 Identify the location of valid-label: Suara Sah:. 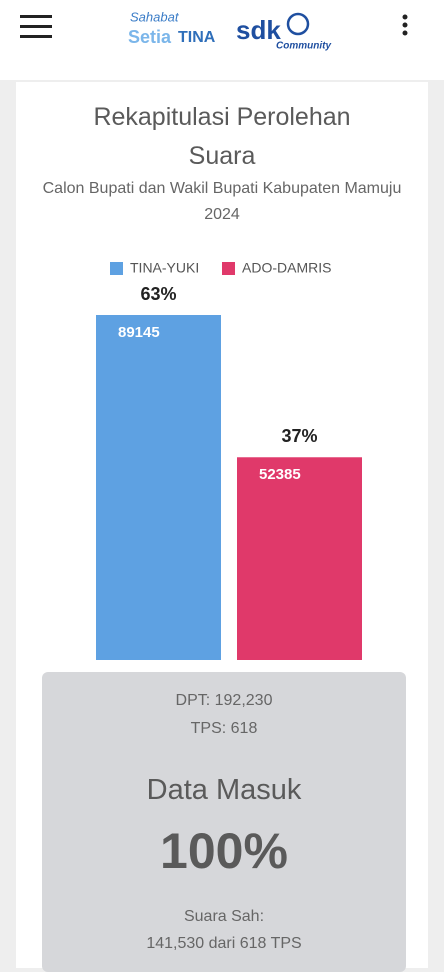
(224, 916).